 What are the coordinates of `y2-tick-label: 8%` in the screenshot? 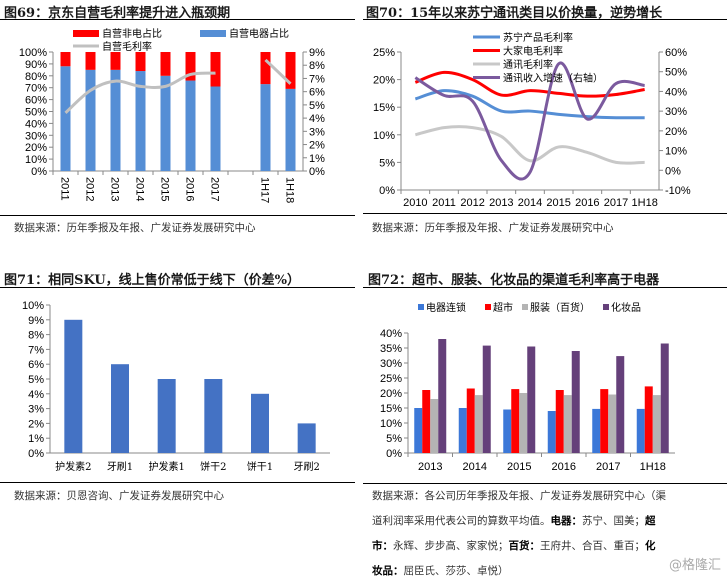 It's located at (317, 66).